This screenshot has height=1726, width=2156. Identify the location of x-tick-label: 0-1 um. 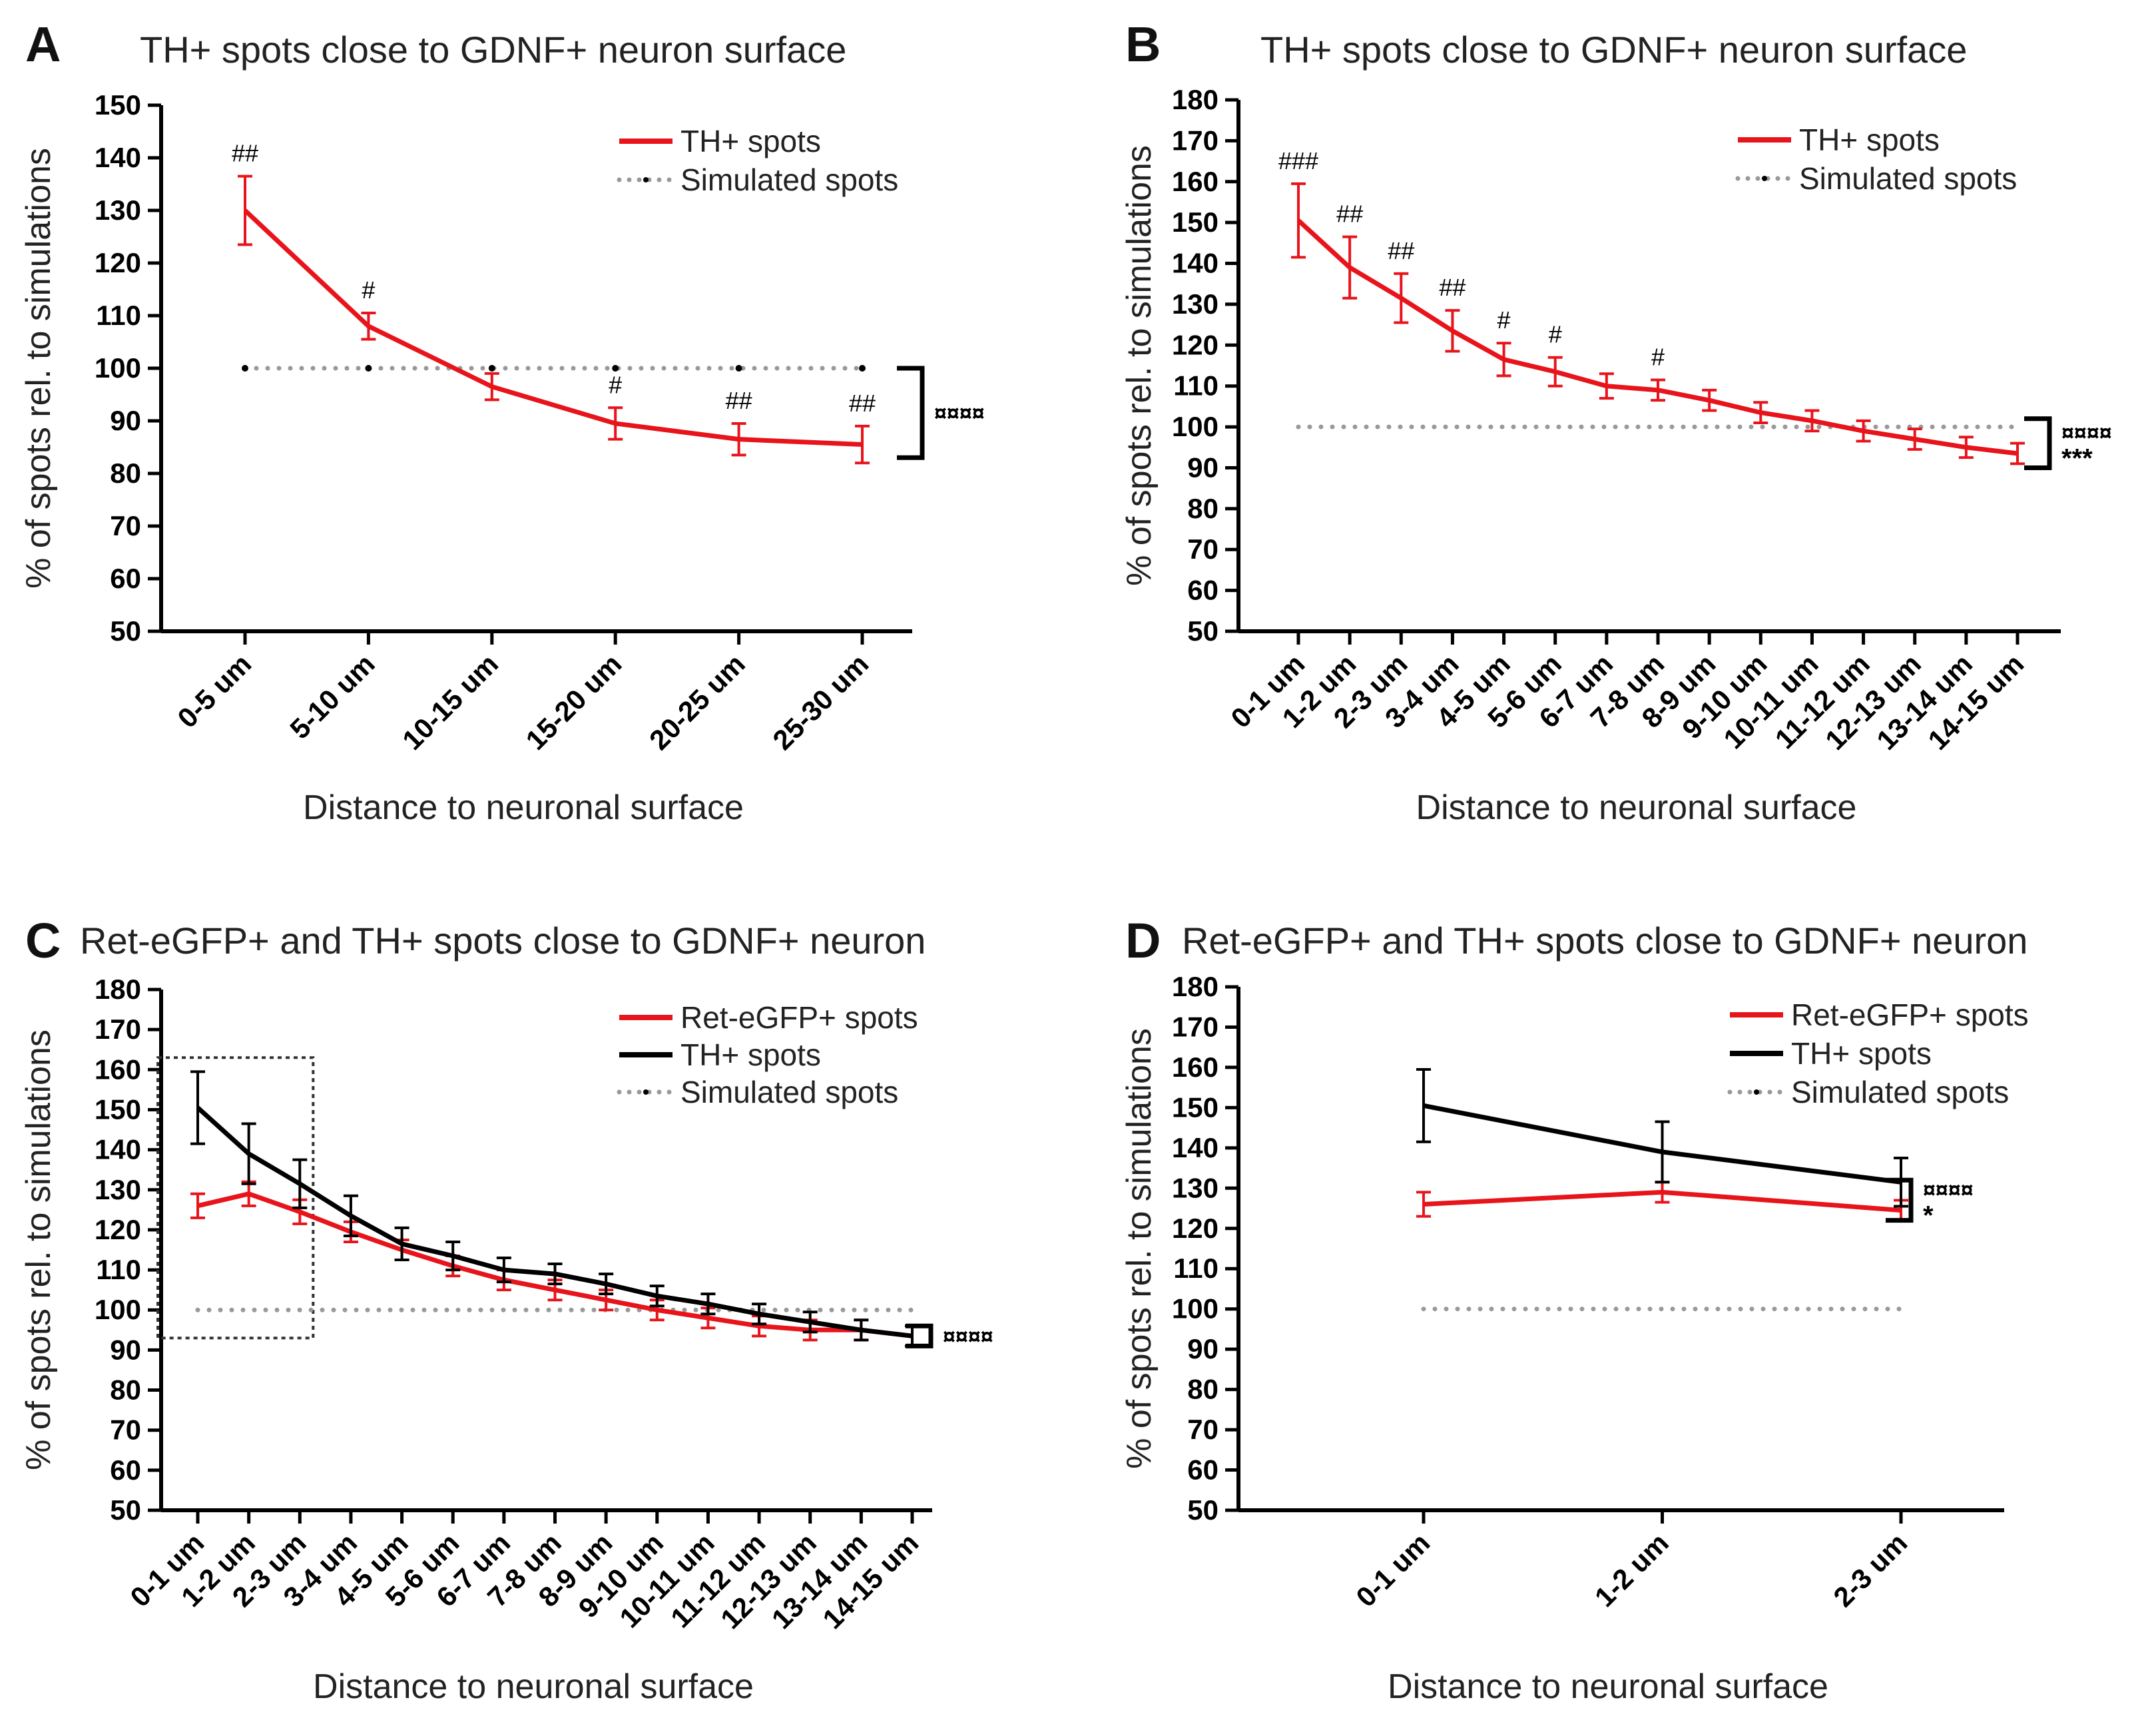
(1393, 1570).